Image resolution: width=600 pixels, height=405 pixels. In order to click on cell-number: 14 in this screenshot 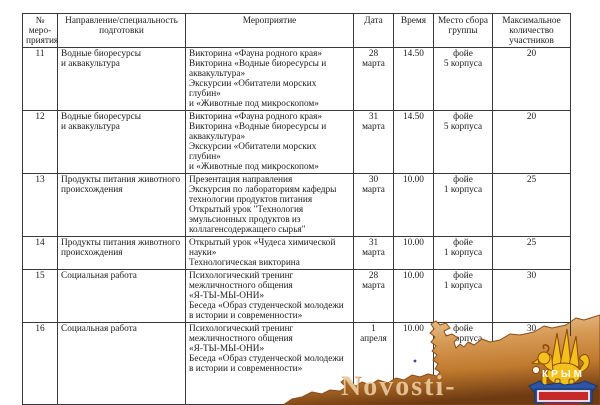, I will do `click(40, 253)`.